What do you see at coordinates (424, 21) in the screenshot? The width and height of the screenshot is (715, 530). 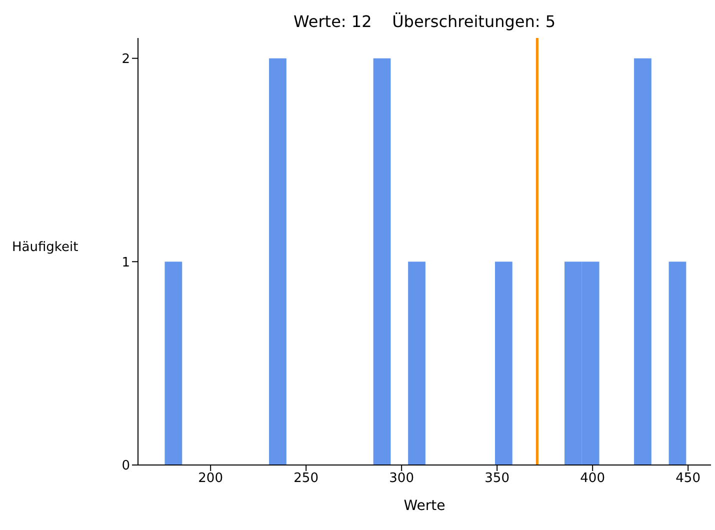 I see `chart-title: Werte: 12 Überschreitungen: 5` at bounding box center [424, 21].